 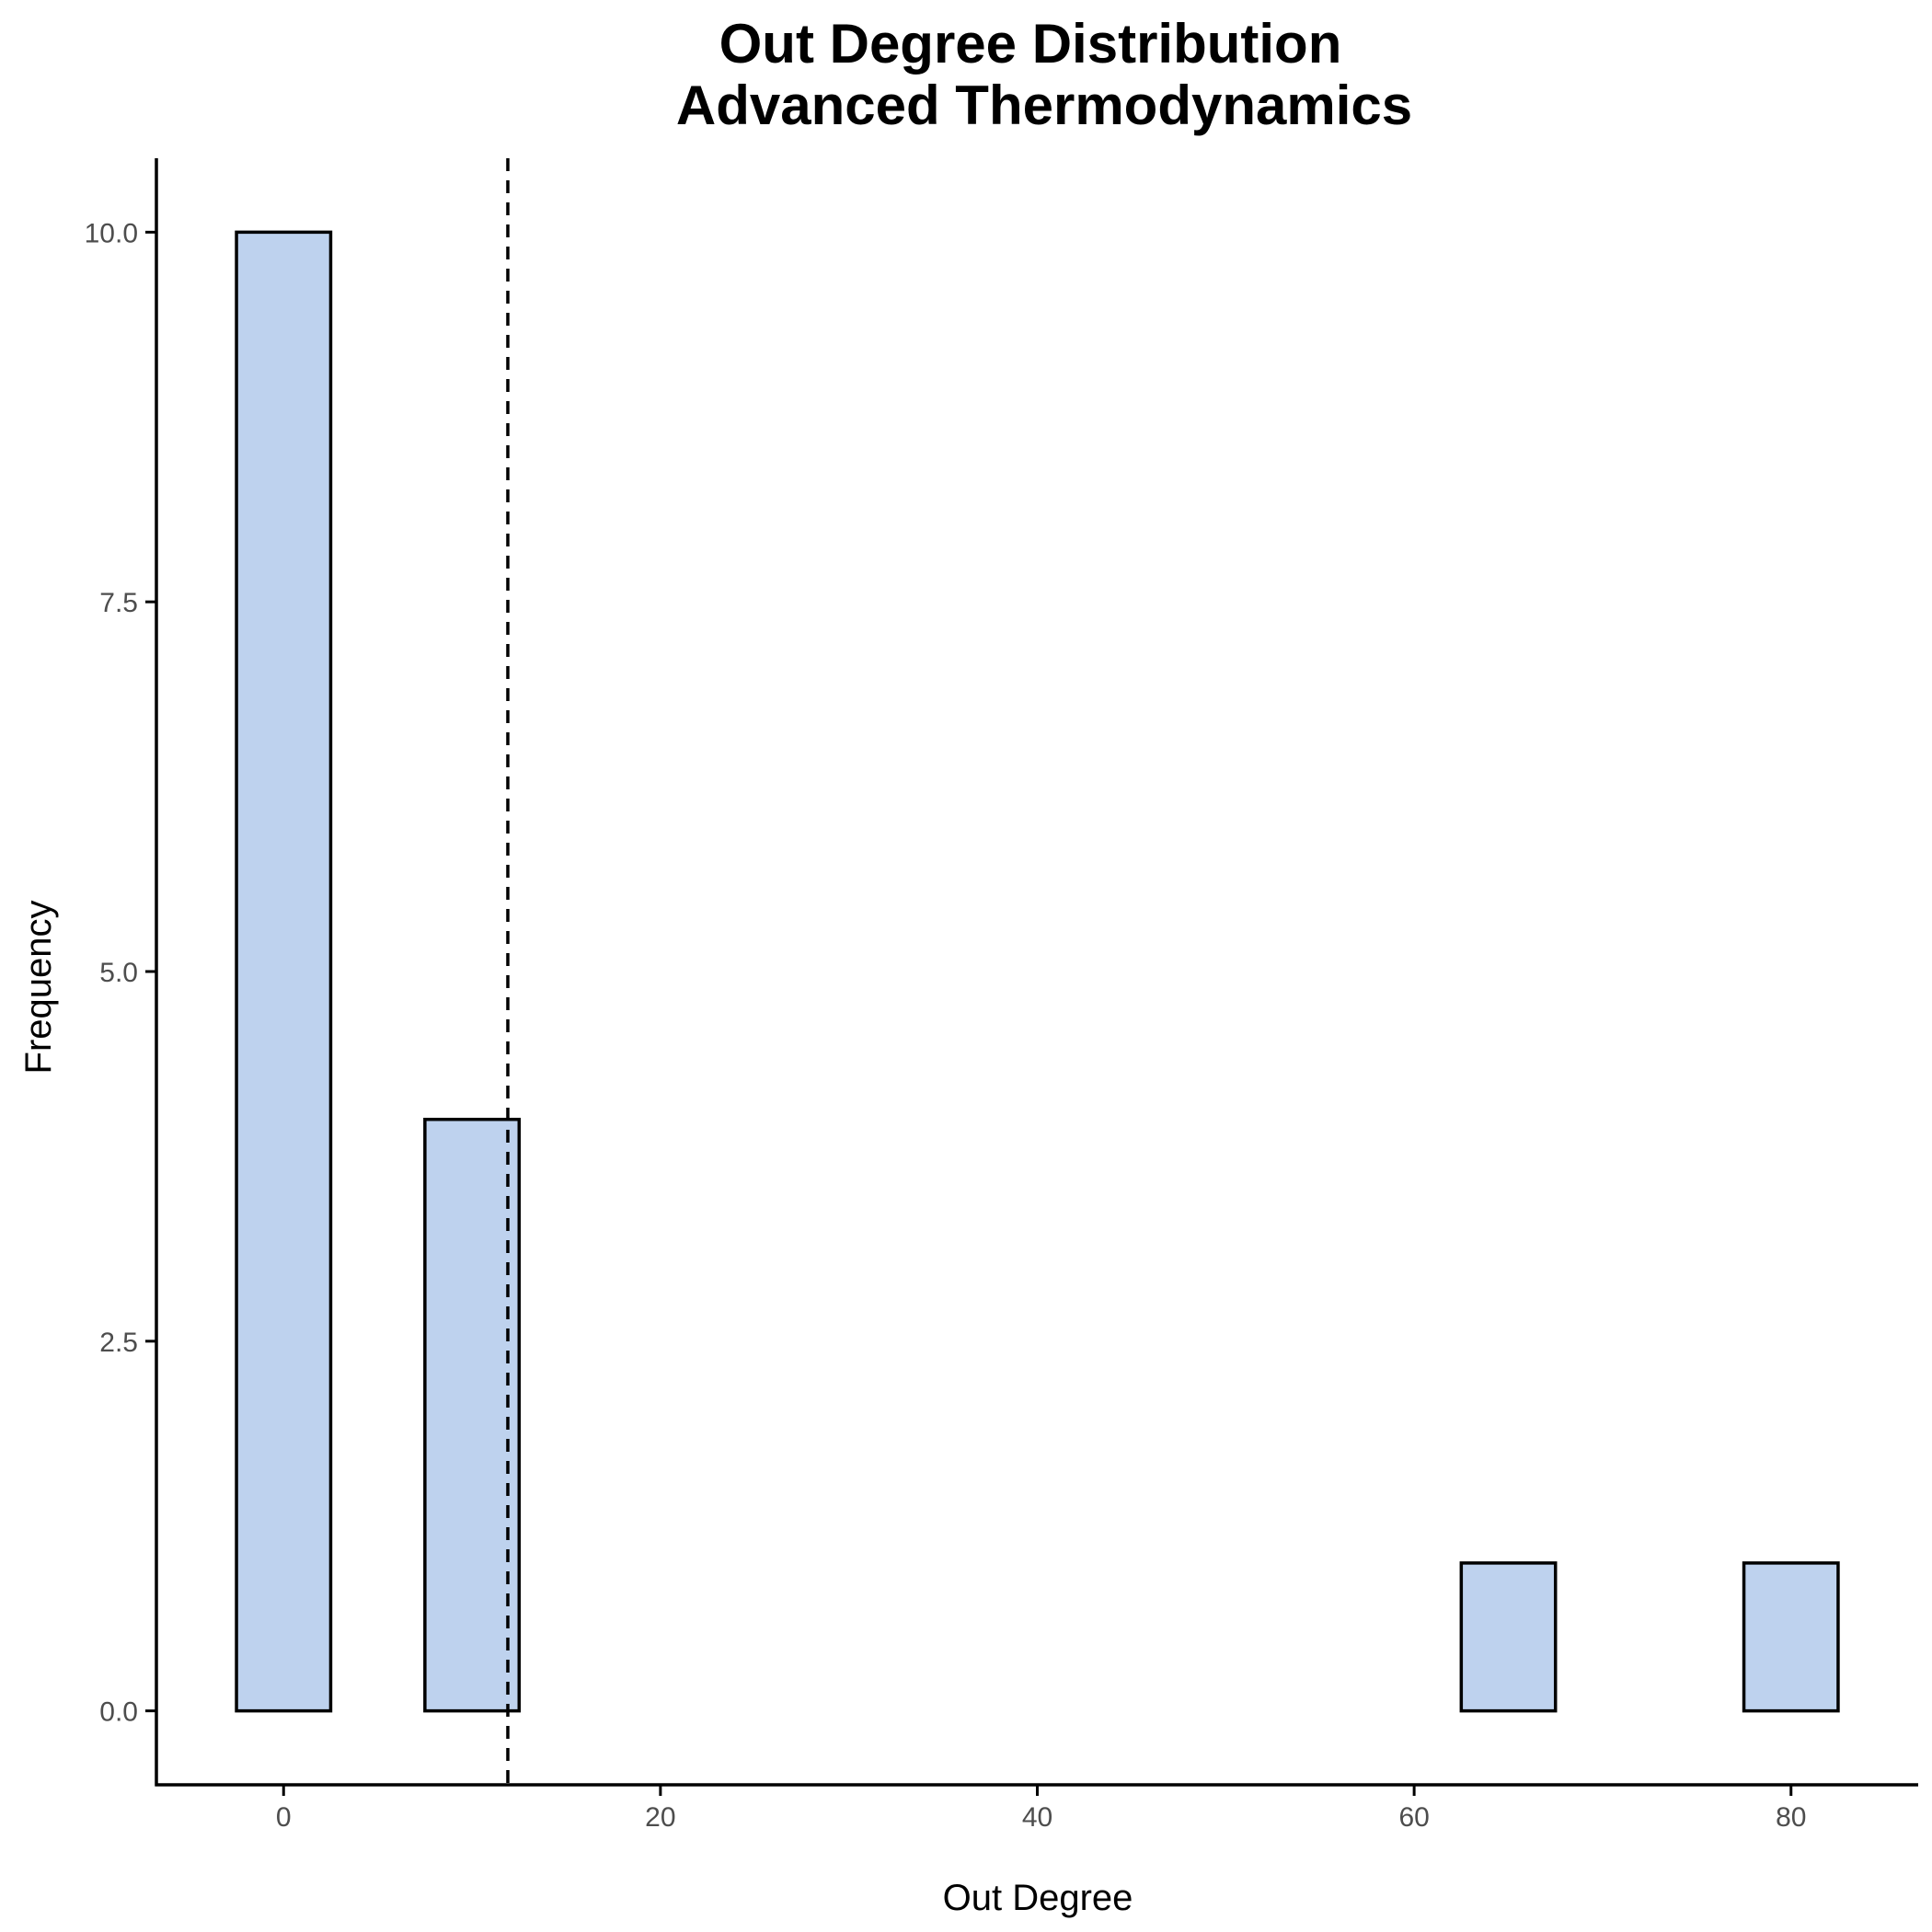 I want to click on y-tick-label-2: 5.0, so click(x=118, y=973).